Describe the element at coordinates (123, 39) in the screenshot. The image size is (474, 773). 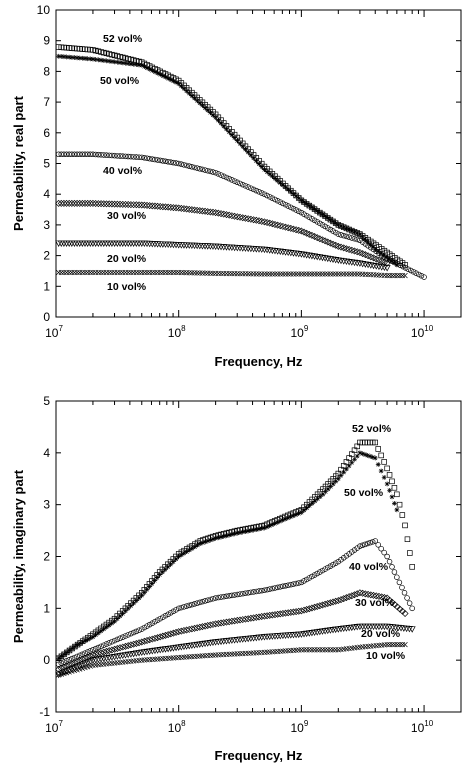
I see `series-label: 52 vol%` at that location.